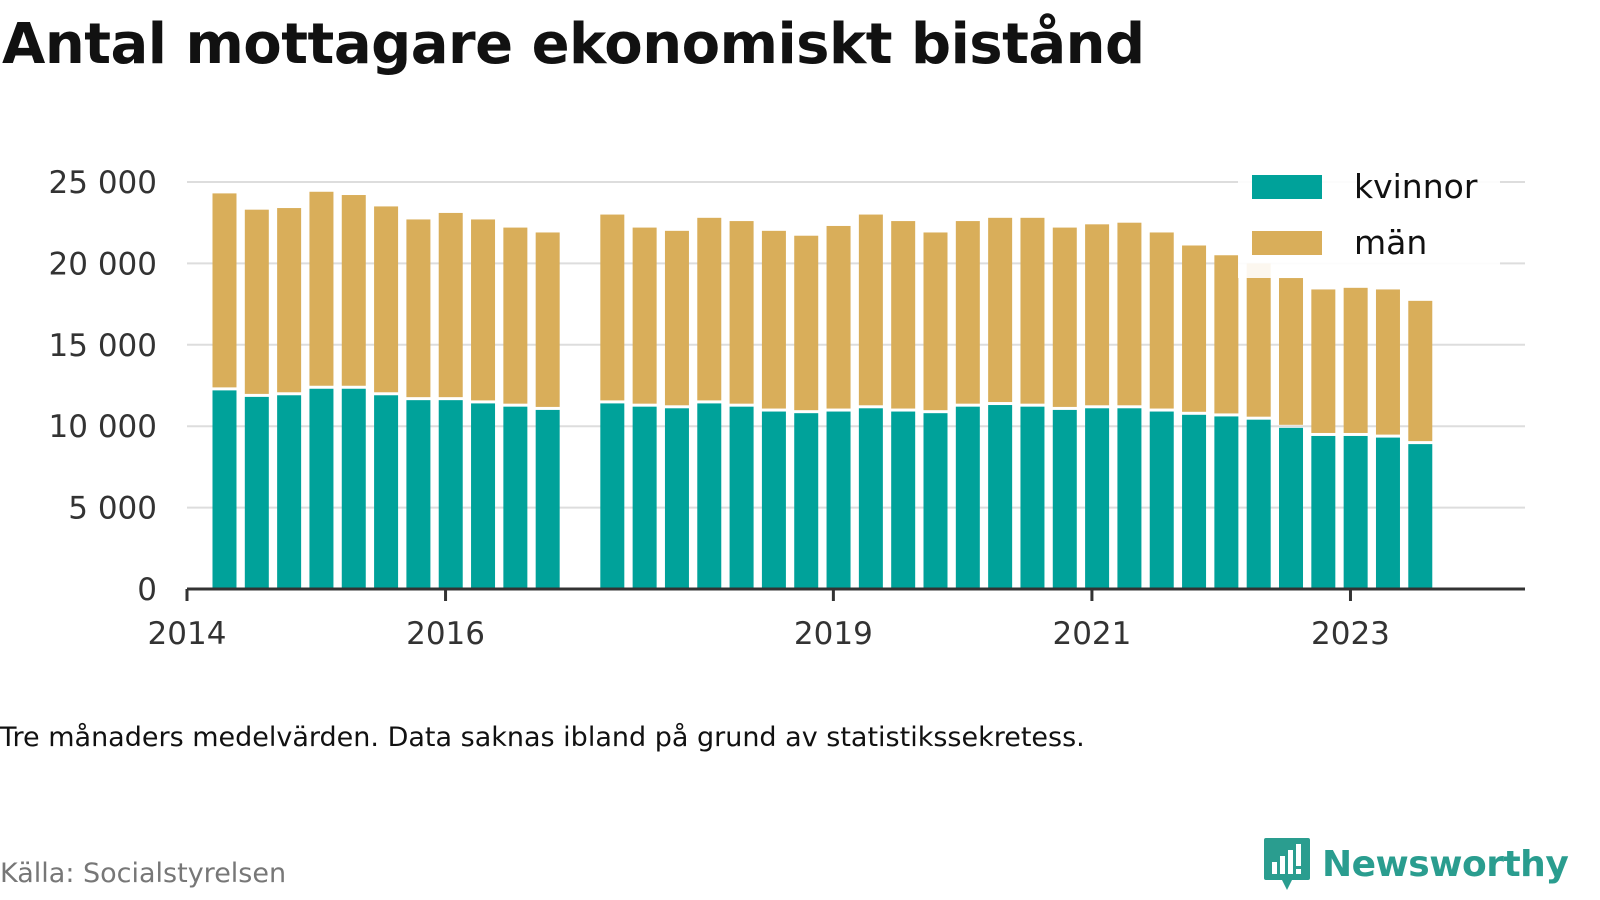 Image resolution: width=1600 pixels, height=900 pixels. What do you see at coordinates (112, 509) in the screenshot?
I see `y-tick-label: 5 000` at bounding box center [112, 509].